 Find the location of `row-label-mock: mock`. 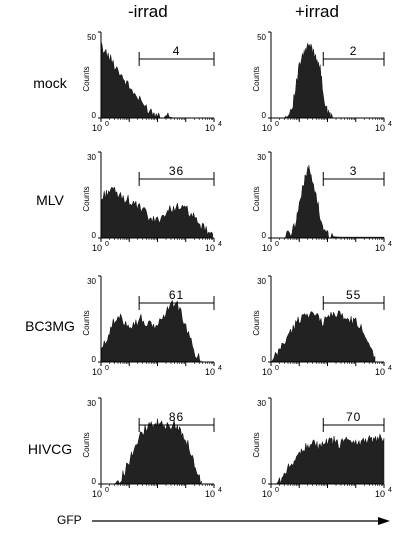

row-label-mock: mock is located at coordinates (50, 83).